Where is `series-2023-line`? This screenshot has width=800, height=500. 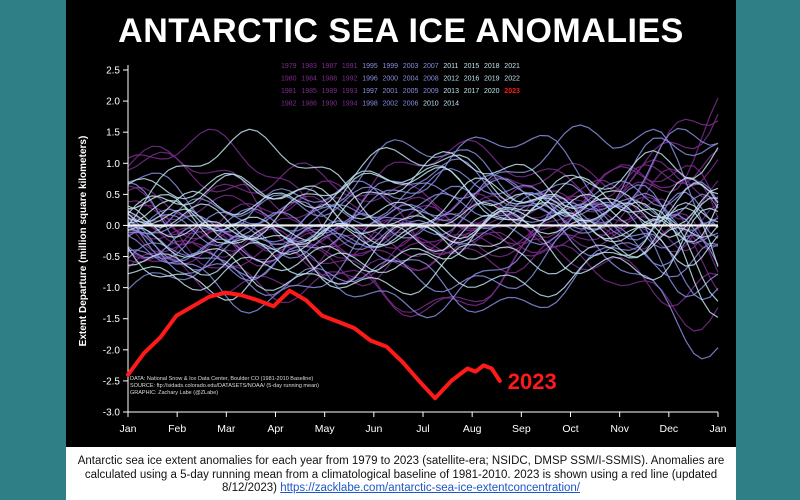 series-2023-line is located at coordinates (314, 344).